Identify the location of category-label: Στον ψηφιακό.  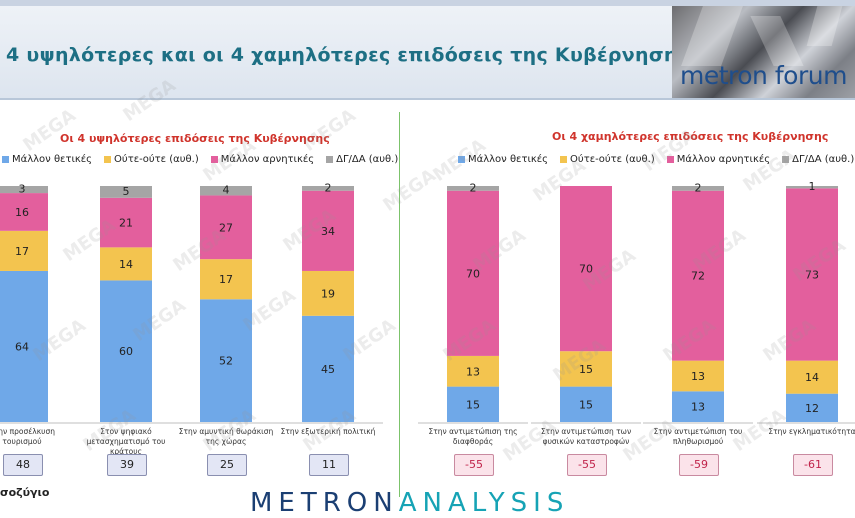
(126, 431).